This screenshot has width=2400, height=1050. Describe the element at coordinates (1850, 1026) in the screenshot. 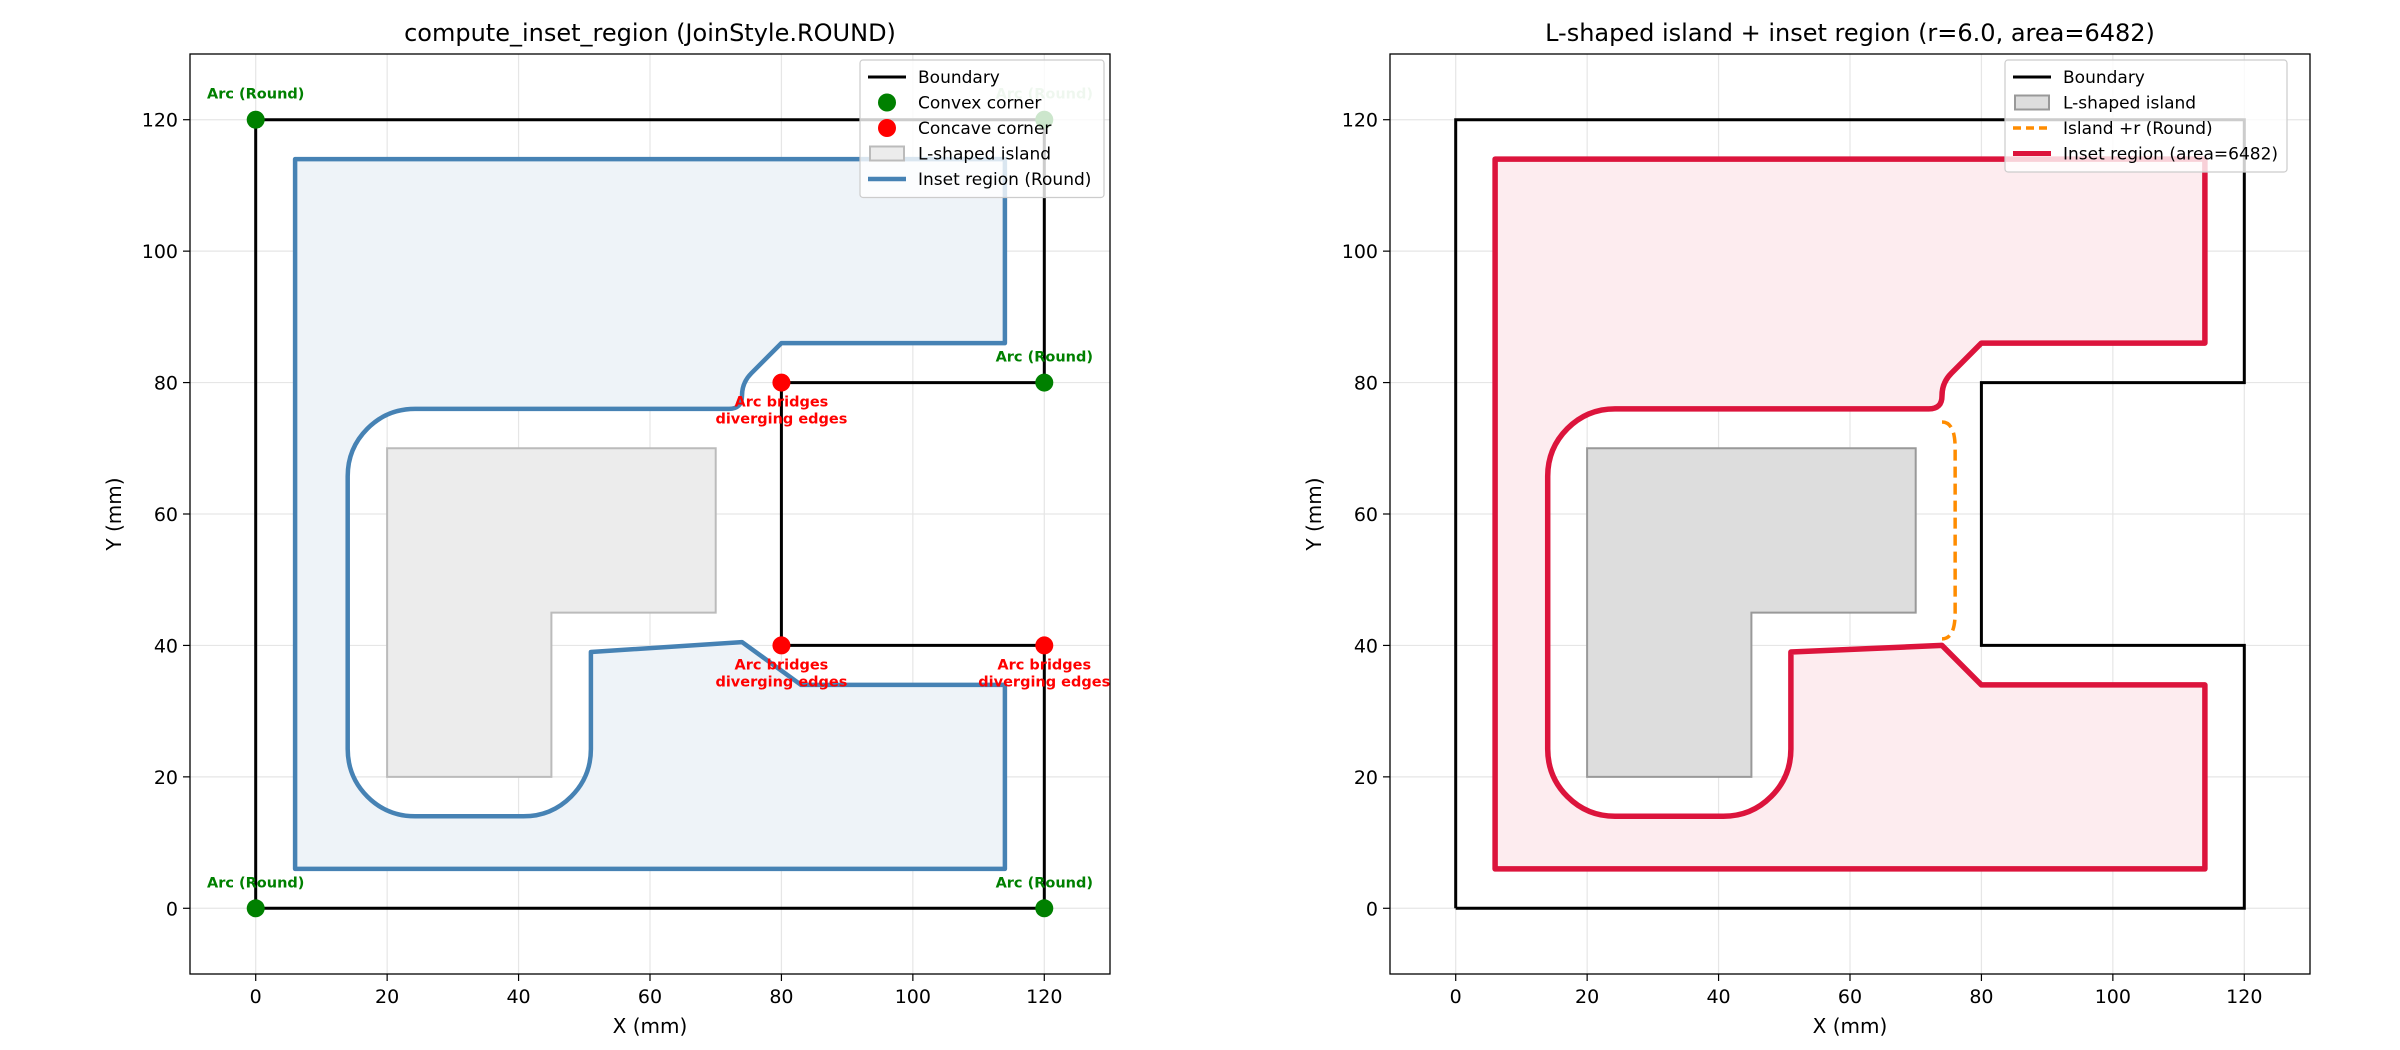

I see `right-x-axis-label: X (mm)` at that location.